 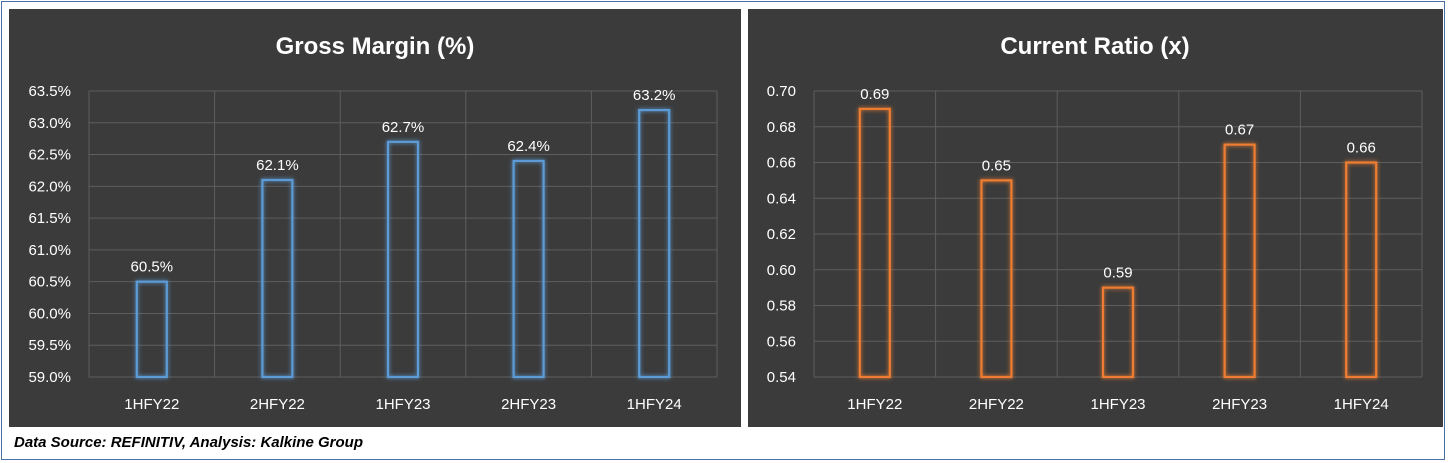 What do you see at coordinates (1239, 130) in the screenshot?
I see `data-label: 0.67` at bounding box center [1239, 130].